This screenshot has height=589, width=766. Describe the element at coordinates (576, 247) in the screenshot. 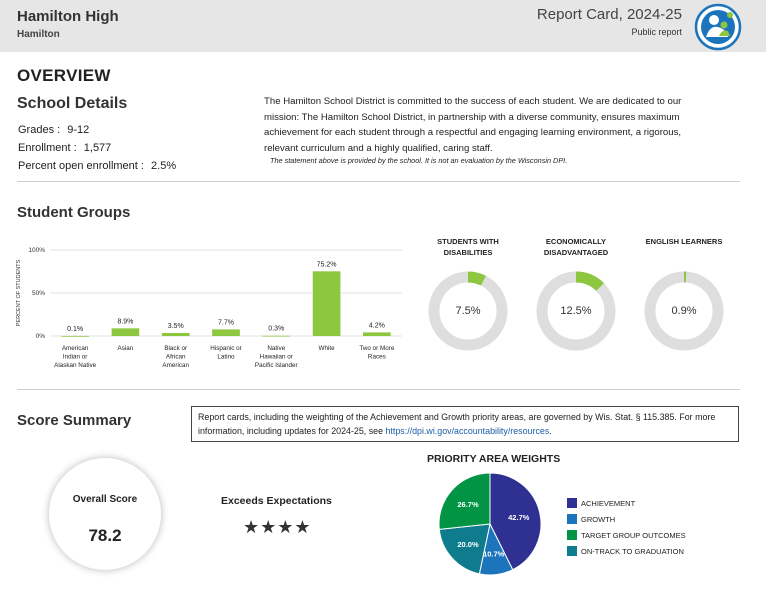

I see `donut-title-econ: ECONOMICALLY DISADVANTAGED` at that location.